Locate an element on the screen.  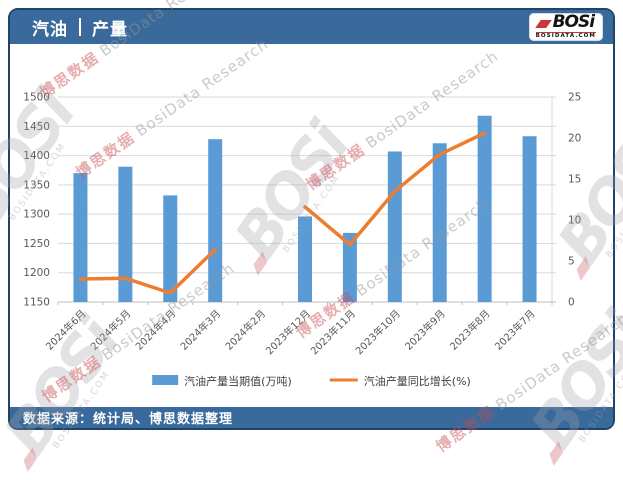
right-axis-tick-label: 10 is located at coordinates (574, 221).